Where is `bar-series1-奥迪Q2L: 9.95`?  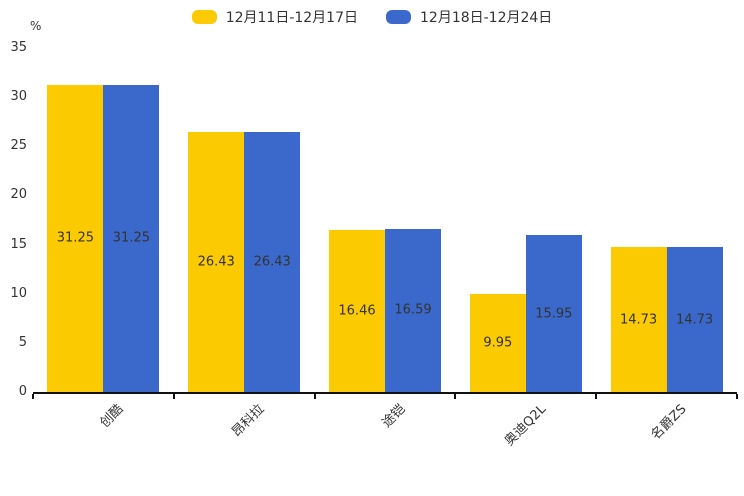
bar-series1-奥迪Q2L: 9.95 is located at coordinates (497, 343).